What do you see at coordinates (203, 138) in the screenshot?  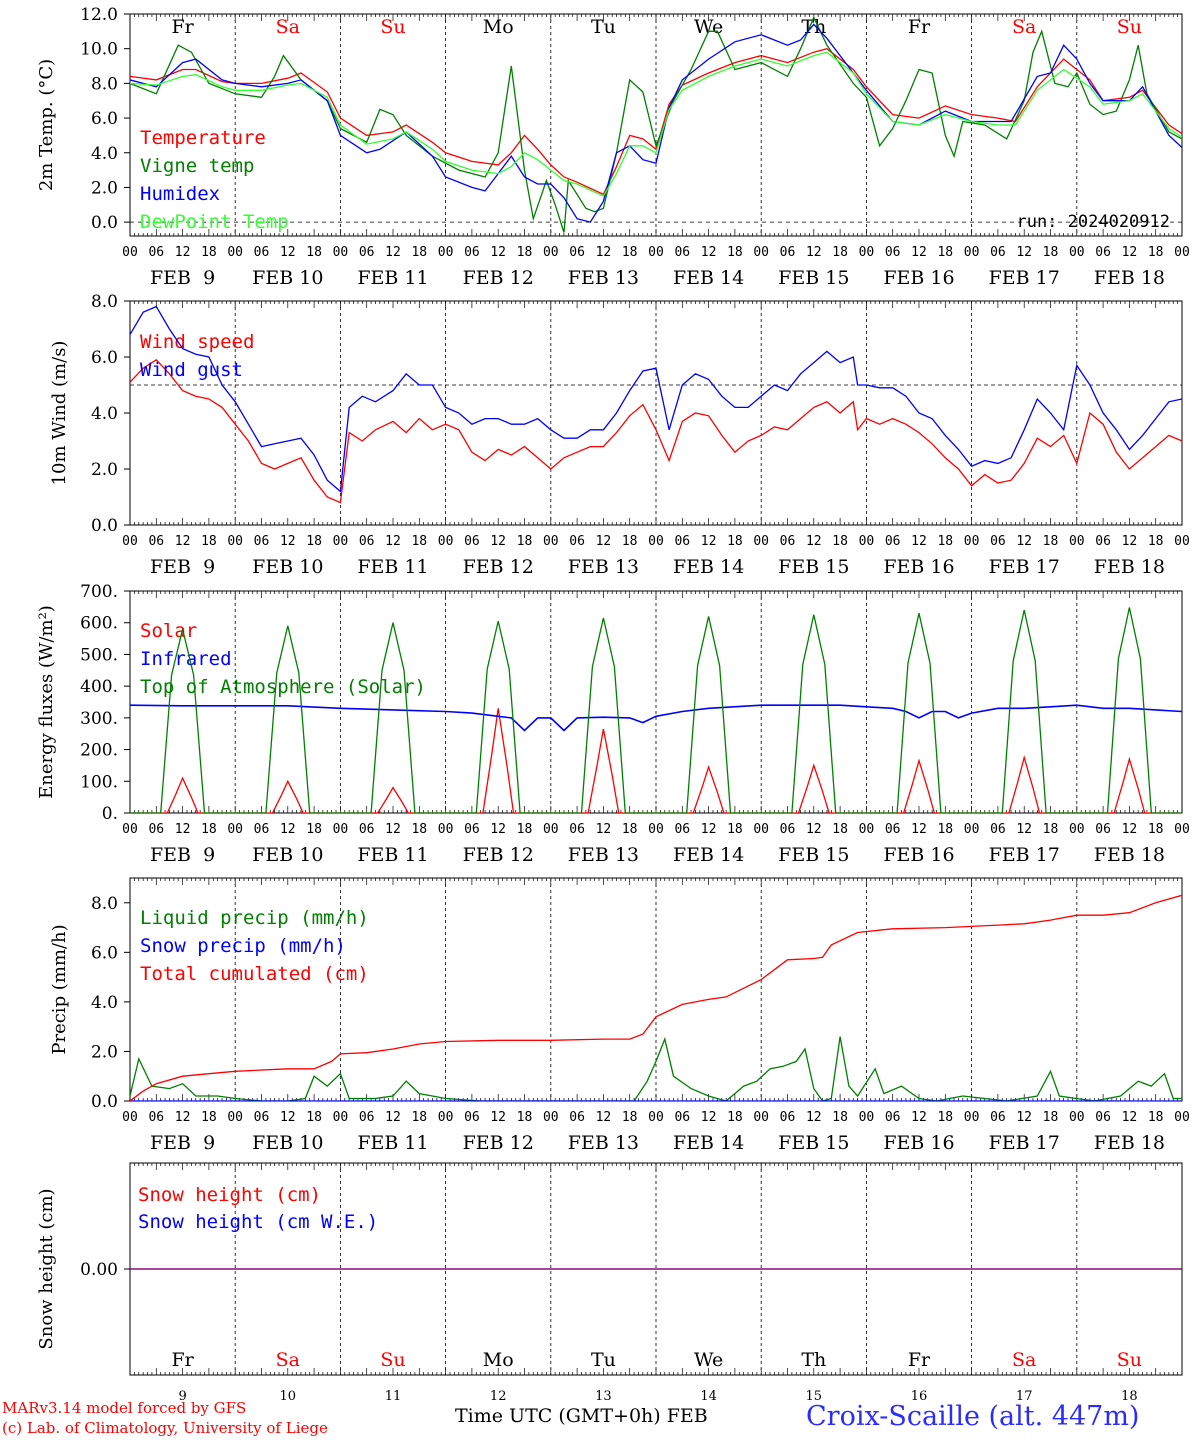 I see `legend-entry: Temperature` at bounding box center [203, 138].